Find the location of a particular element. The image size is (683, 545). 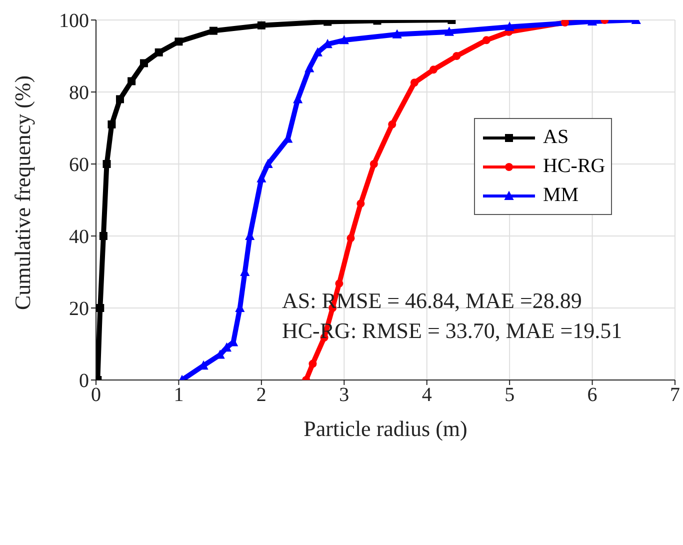

x-tick-label: 3 is located at coordinates (344, 395).